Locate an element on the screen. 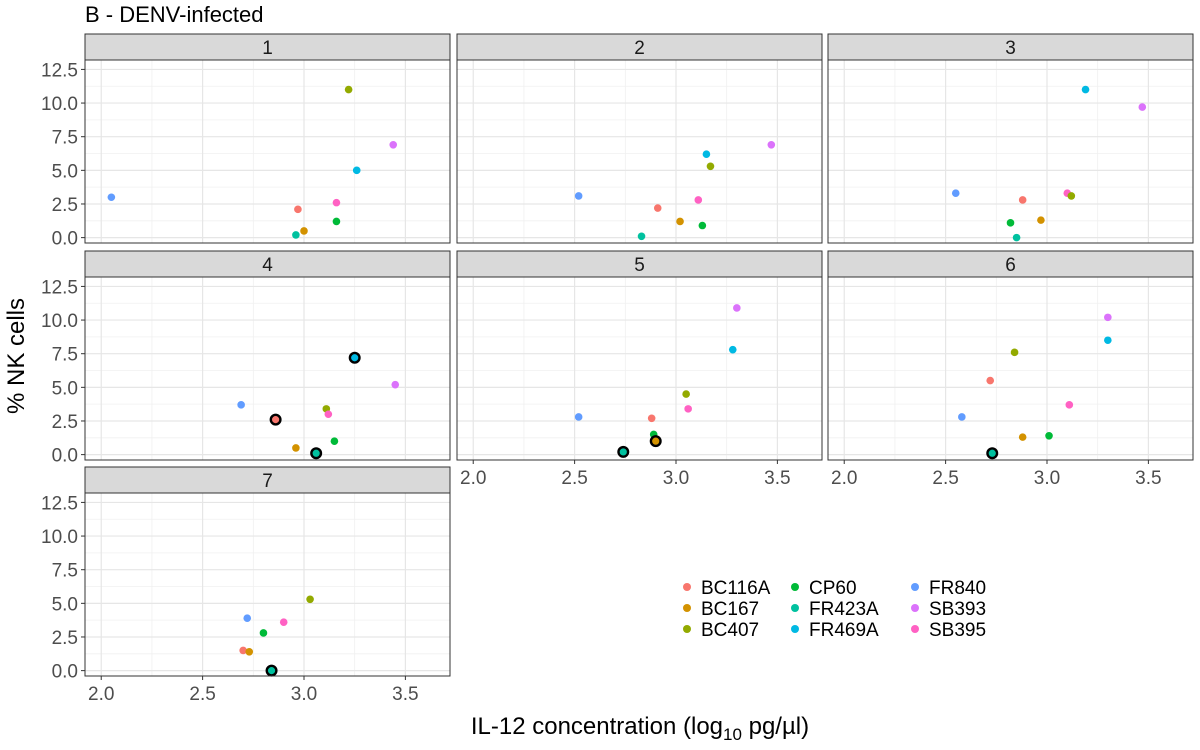 The width and height of the screenshot is (1200, 750). x-axis-title-suffix: pg/µl) is located at coordinates (775, 726).